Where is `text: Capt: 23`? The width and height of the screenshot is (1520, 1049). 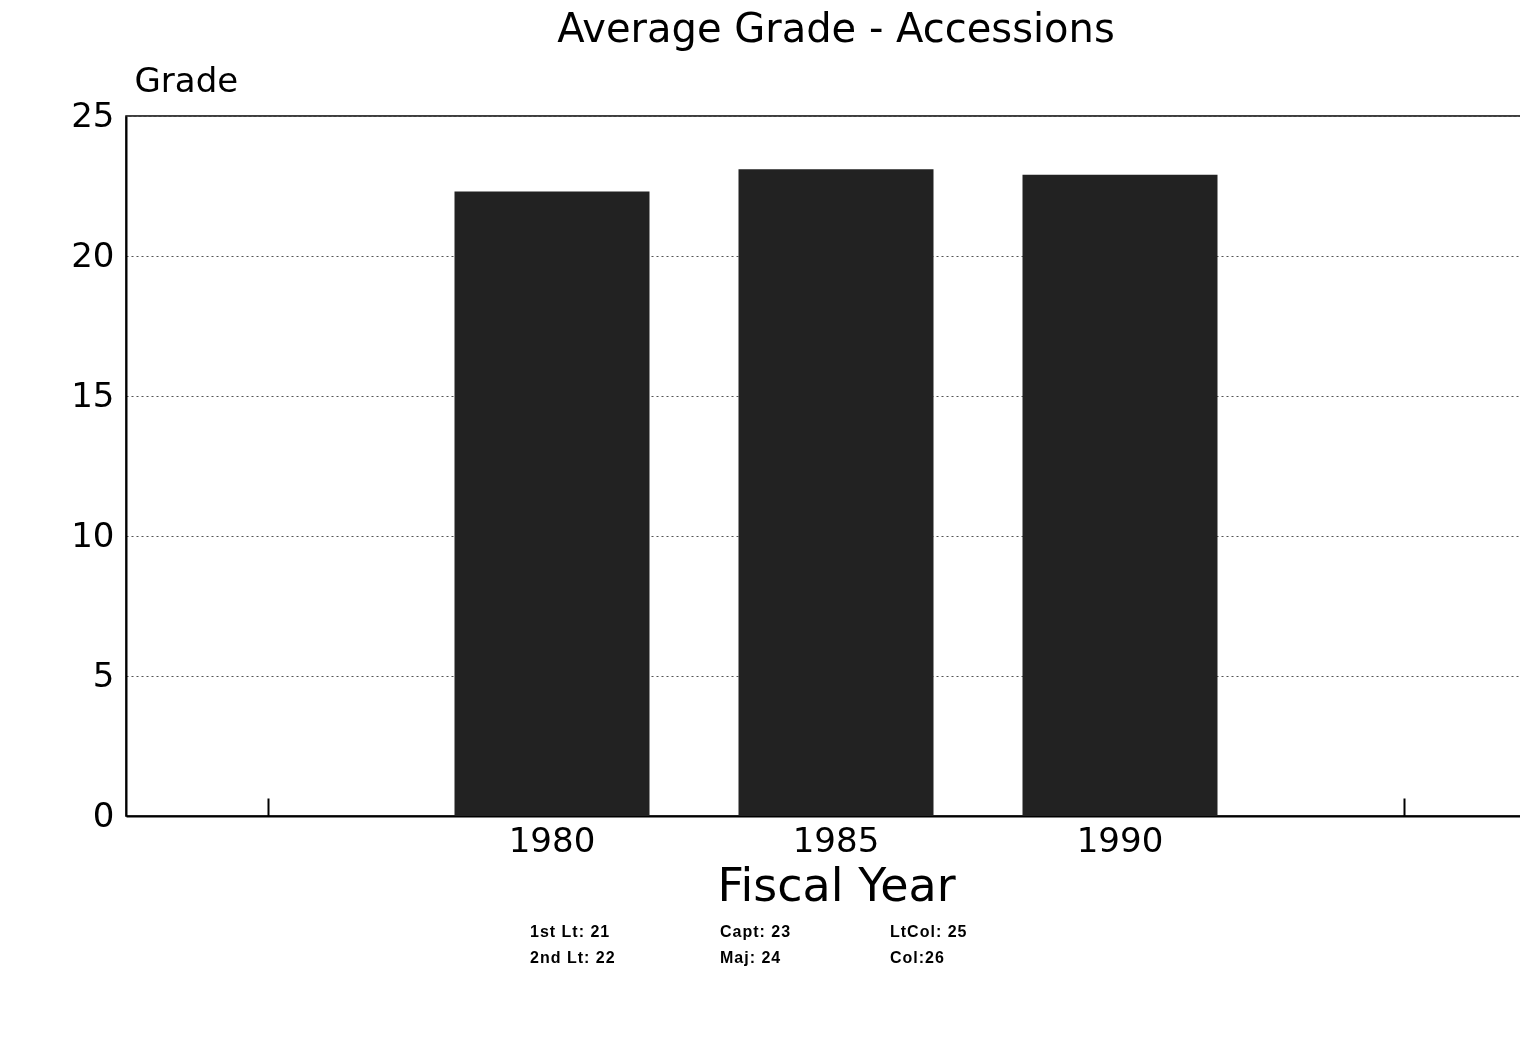 text: Capt: 23 is located at coordinates (756, 932).